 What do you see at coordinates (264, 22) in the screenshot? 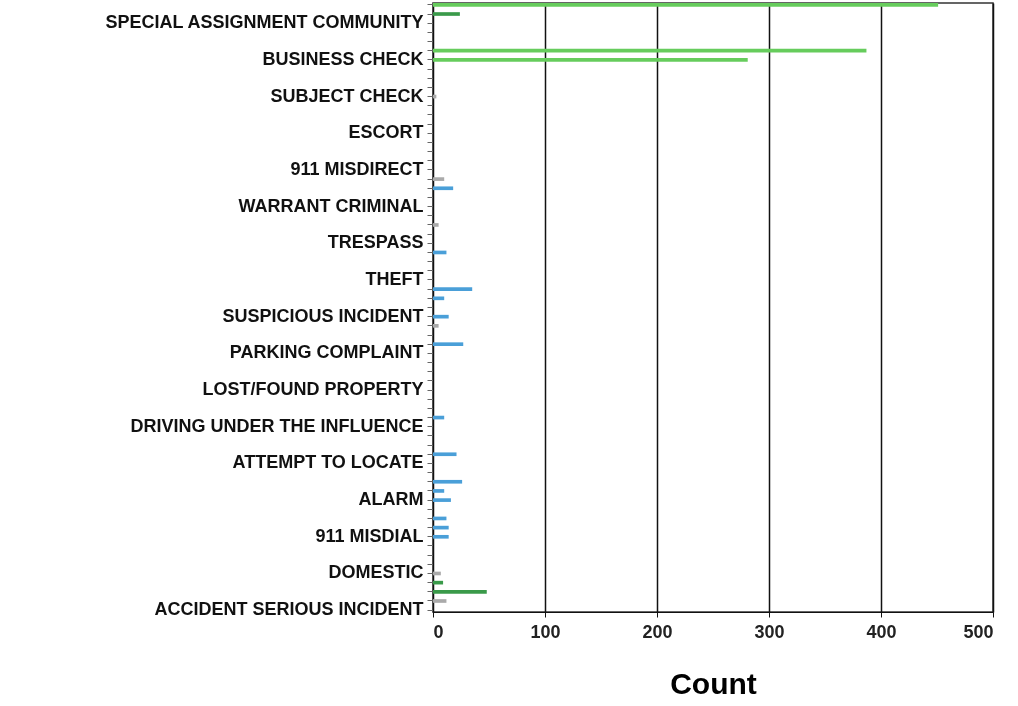
I see `y-tick-label: SPECIAL ASSIGNMENT COMMUNITY` at bounding box center [264, 22].